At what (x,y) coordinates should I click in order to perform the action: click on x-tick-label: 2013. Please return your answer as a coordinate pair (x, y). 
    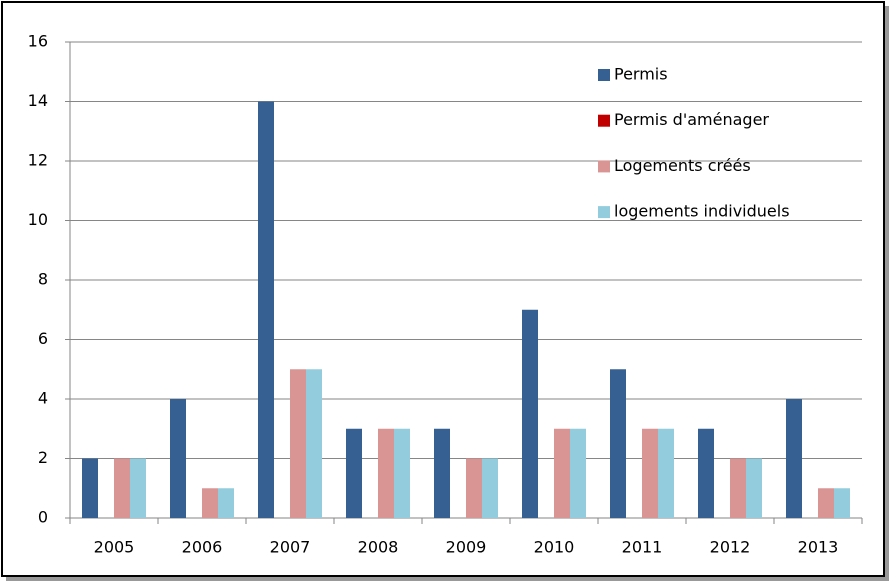
    Looking at the image, I should click on (818, 547).